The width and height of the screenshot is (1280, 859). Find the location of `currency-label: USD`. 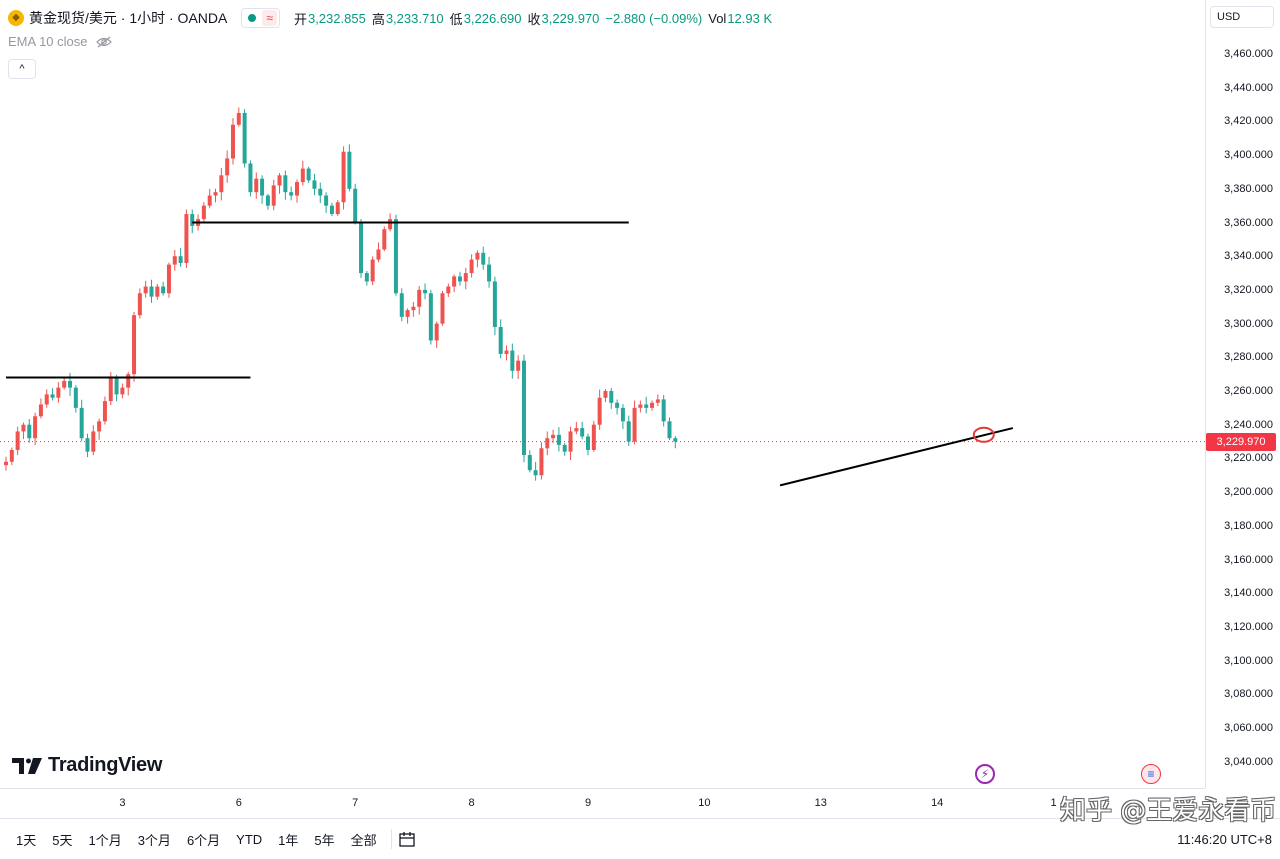

currency-label: USD is located at coordinates (1229, 17).